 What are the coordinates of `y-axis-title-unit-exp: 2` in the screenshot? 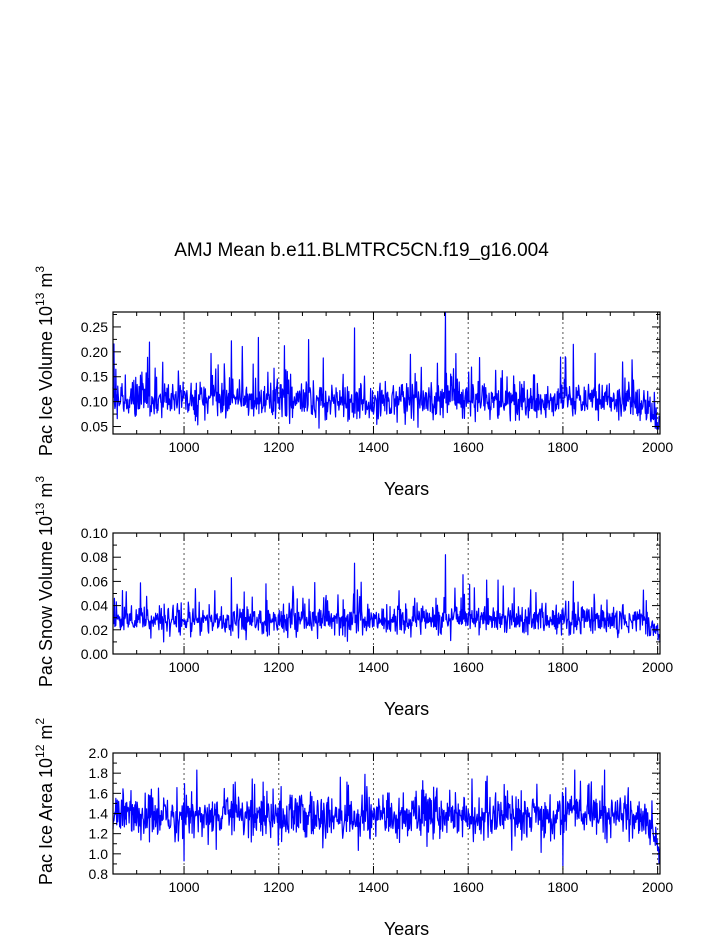 It's located at (40, 721).